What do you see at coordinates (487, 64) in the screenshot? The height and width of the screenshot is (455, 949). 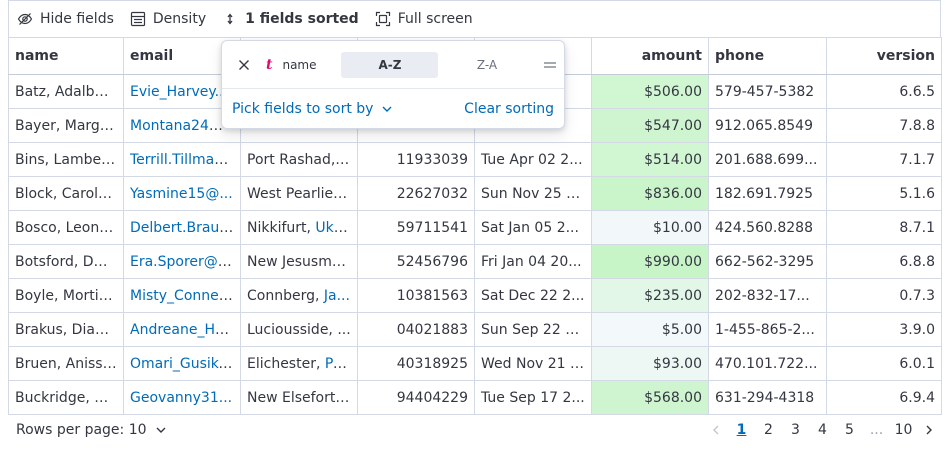 I see `sort-desc-button: Z-A` at bounding box center [487, 64].